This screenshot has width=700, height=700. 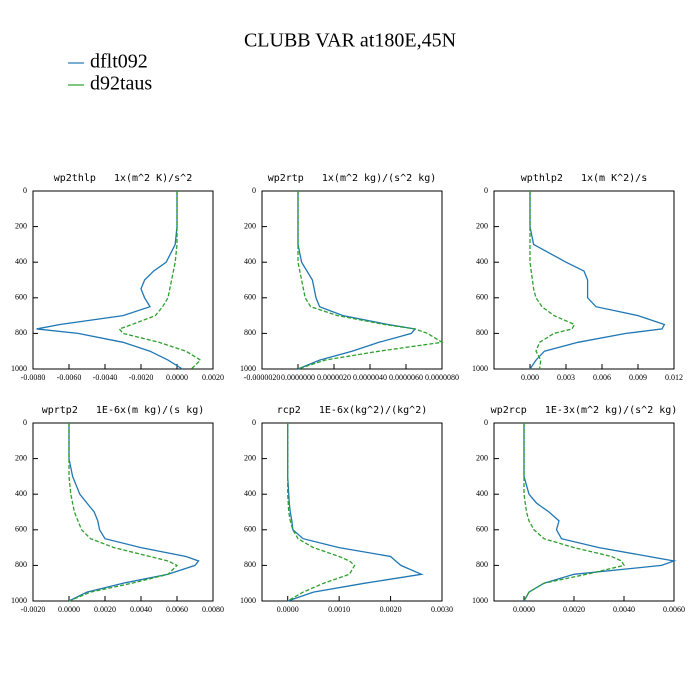 What do you see at coordinates (334, 377) in the screenshot?
I see `x-tick-label: 0.0000020` at bounding box center [334, 377].